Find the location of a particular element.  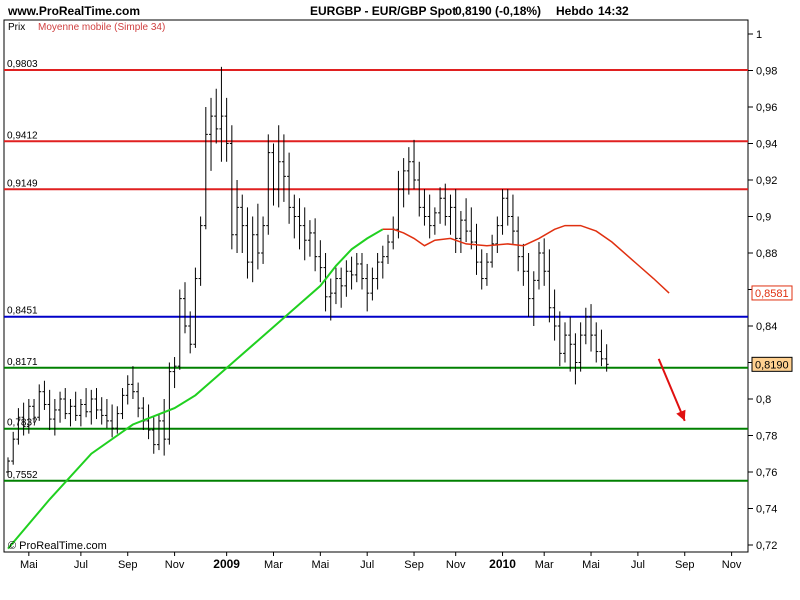

y-tick-label: 0,72 is located at coordinates (766, 546).